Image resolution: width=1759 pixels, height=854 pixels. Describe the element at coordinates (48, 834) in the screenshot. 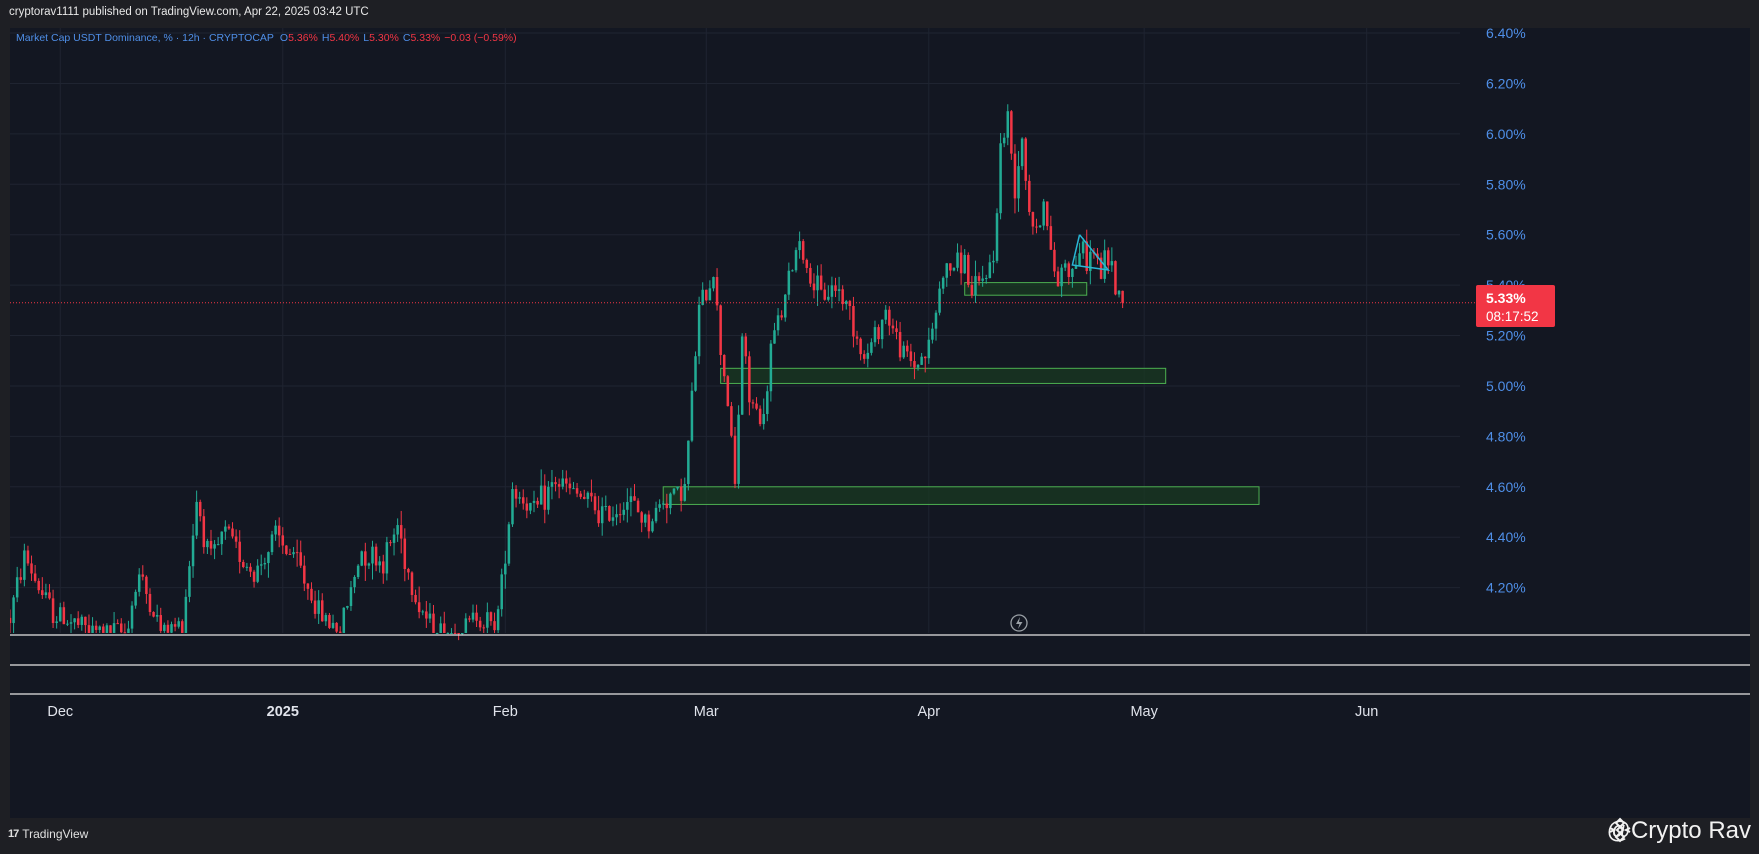

I see `tradingview-logo: 17 TradingView` at that location.